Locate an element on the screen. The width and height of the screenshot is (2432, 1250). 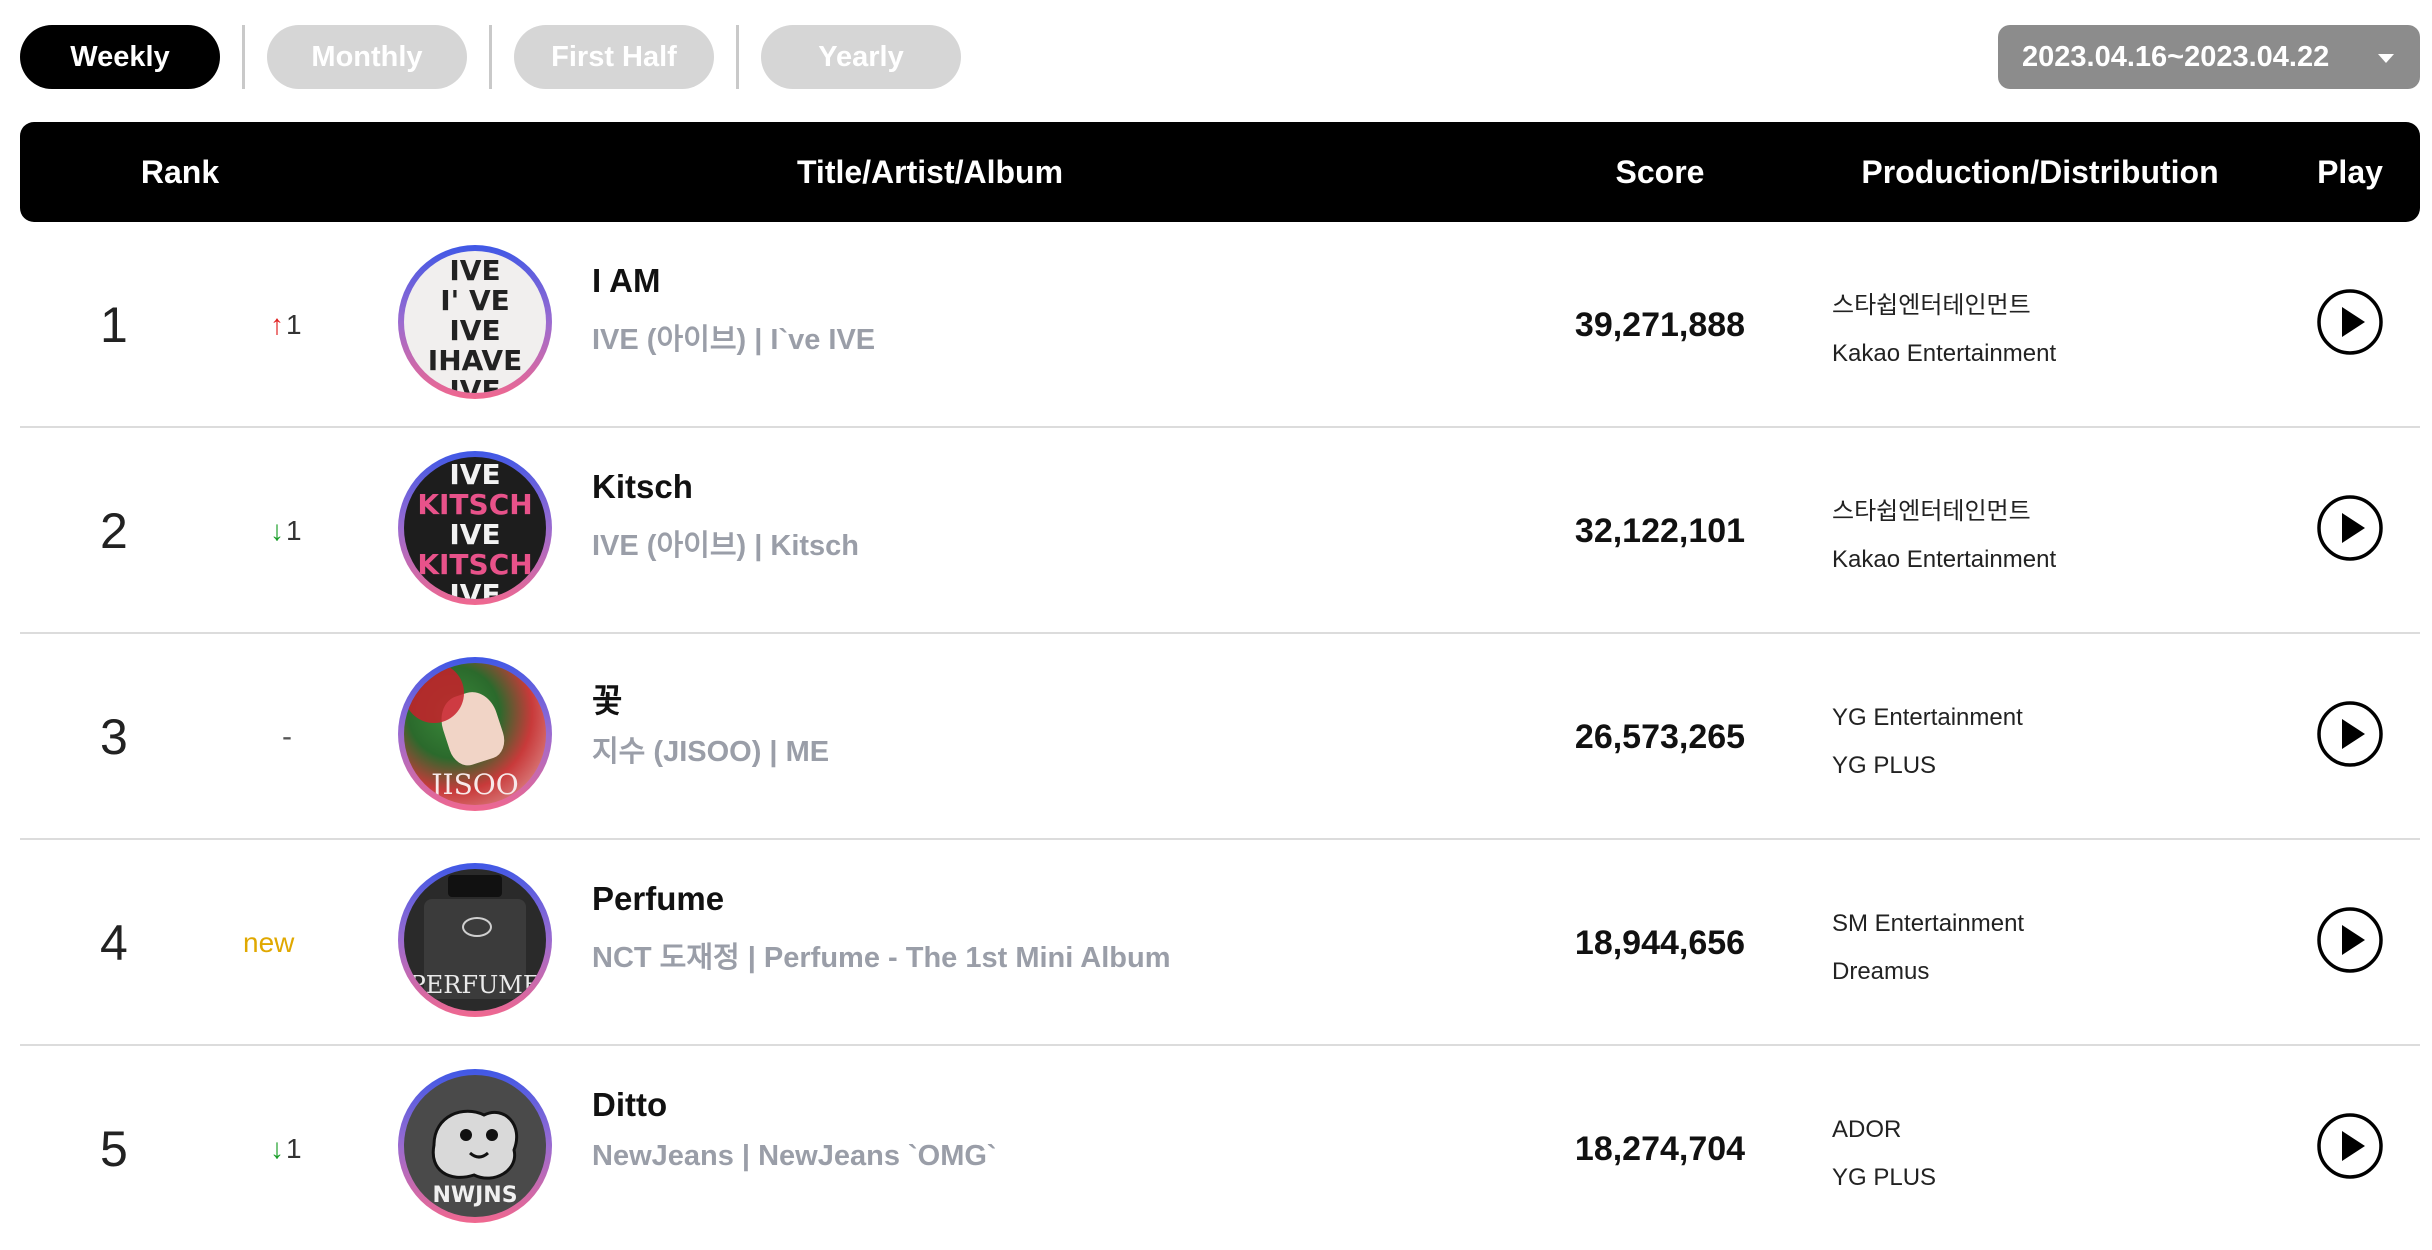
artist-album: IVE (아이브) | I`ve IVE is located at coordinates (734, 340).